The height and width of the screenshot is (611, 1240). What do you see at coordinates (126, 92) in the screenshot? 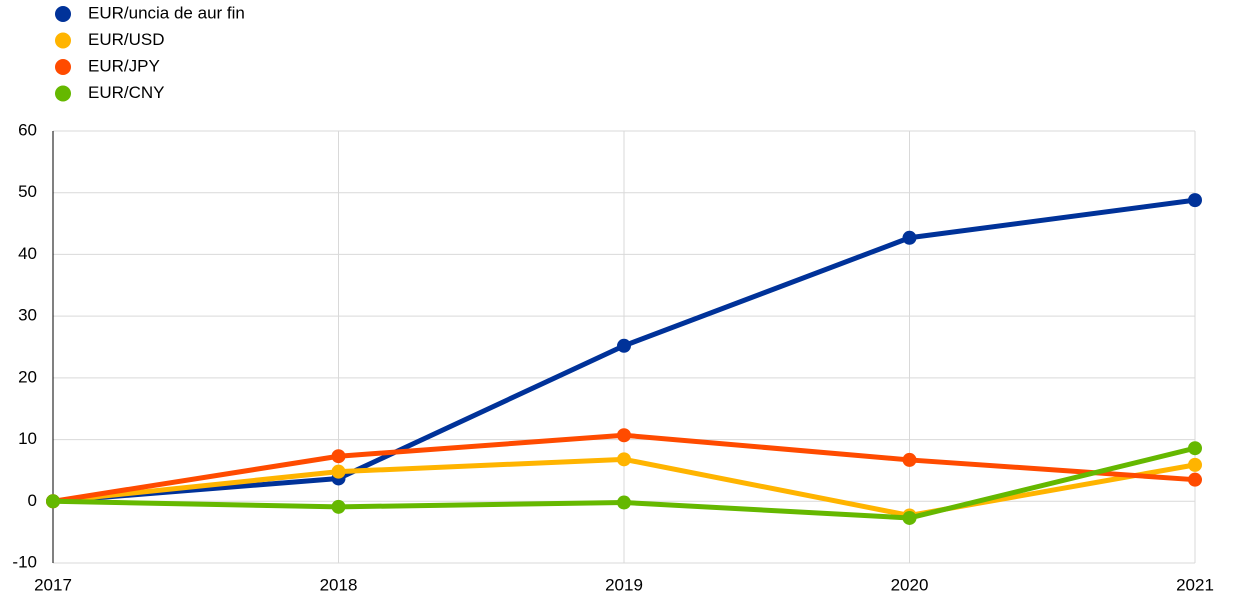
I see `legend-label: EUR/CNY` at bounding box center [126, 92].